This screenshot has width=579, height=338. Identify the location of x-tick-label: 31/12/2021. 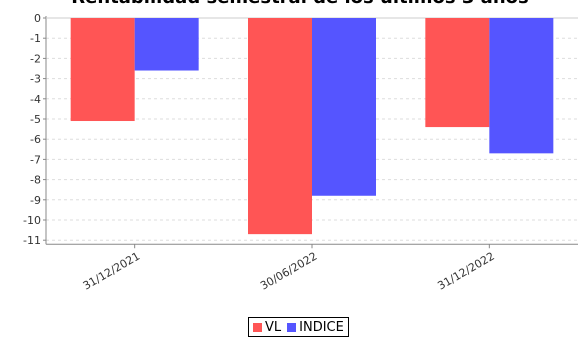
(111, 271).